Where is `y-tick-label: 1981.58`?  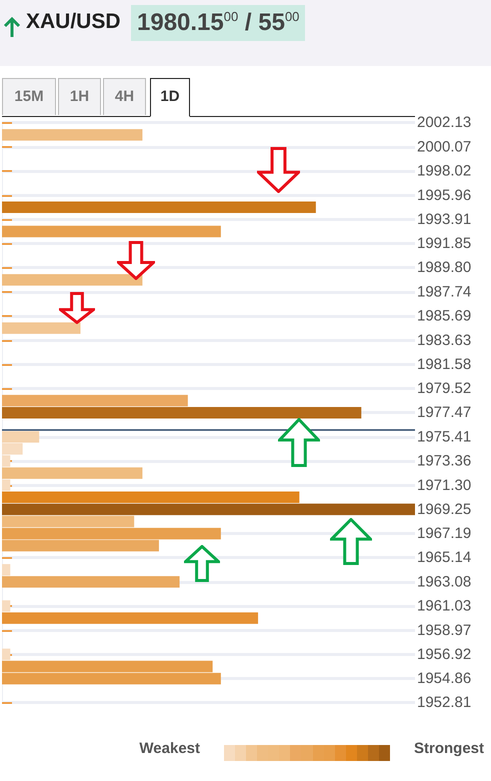 y-tick-label: 1981.58 is located at coordinates (444, 364).